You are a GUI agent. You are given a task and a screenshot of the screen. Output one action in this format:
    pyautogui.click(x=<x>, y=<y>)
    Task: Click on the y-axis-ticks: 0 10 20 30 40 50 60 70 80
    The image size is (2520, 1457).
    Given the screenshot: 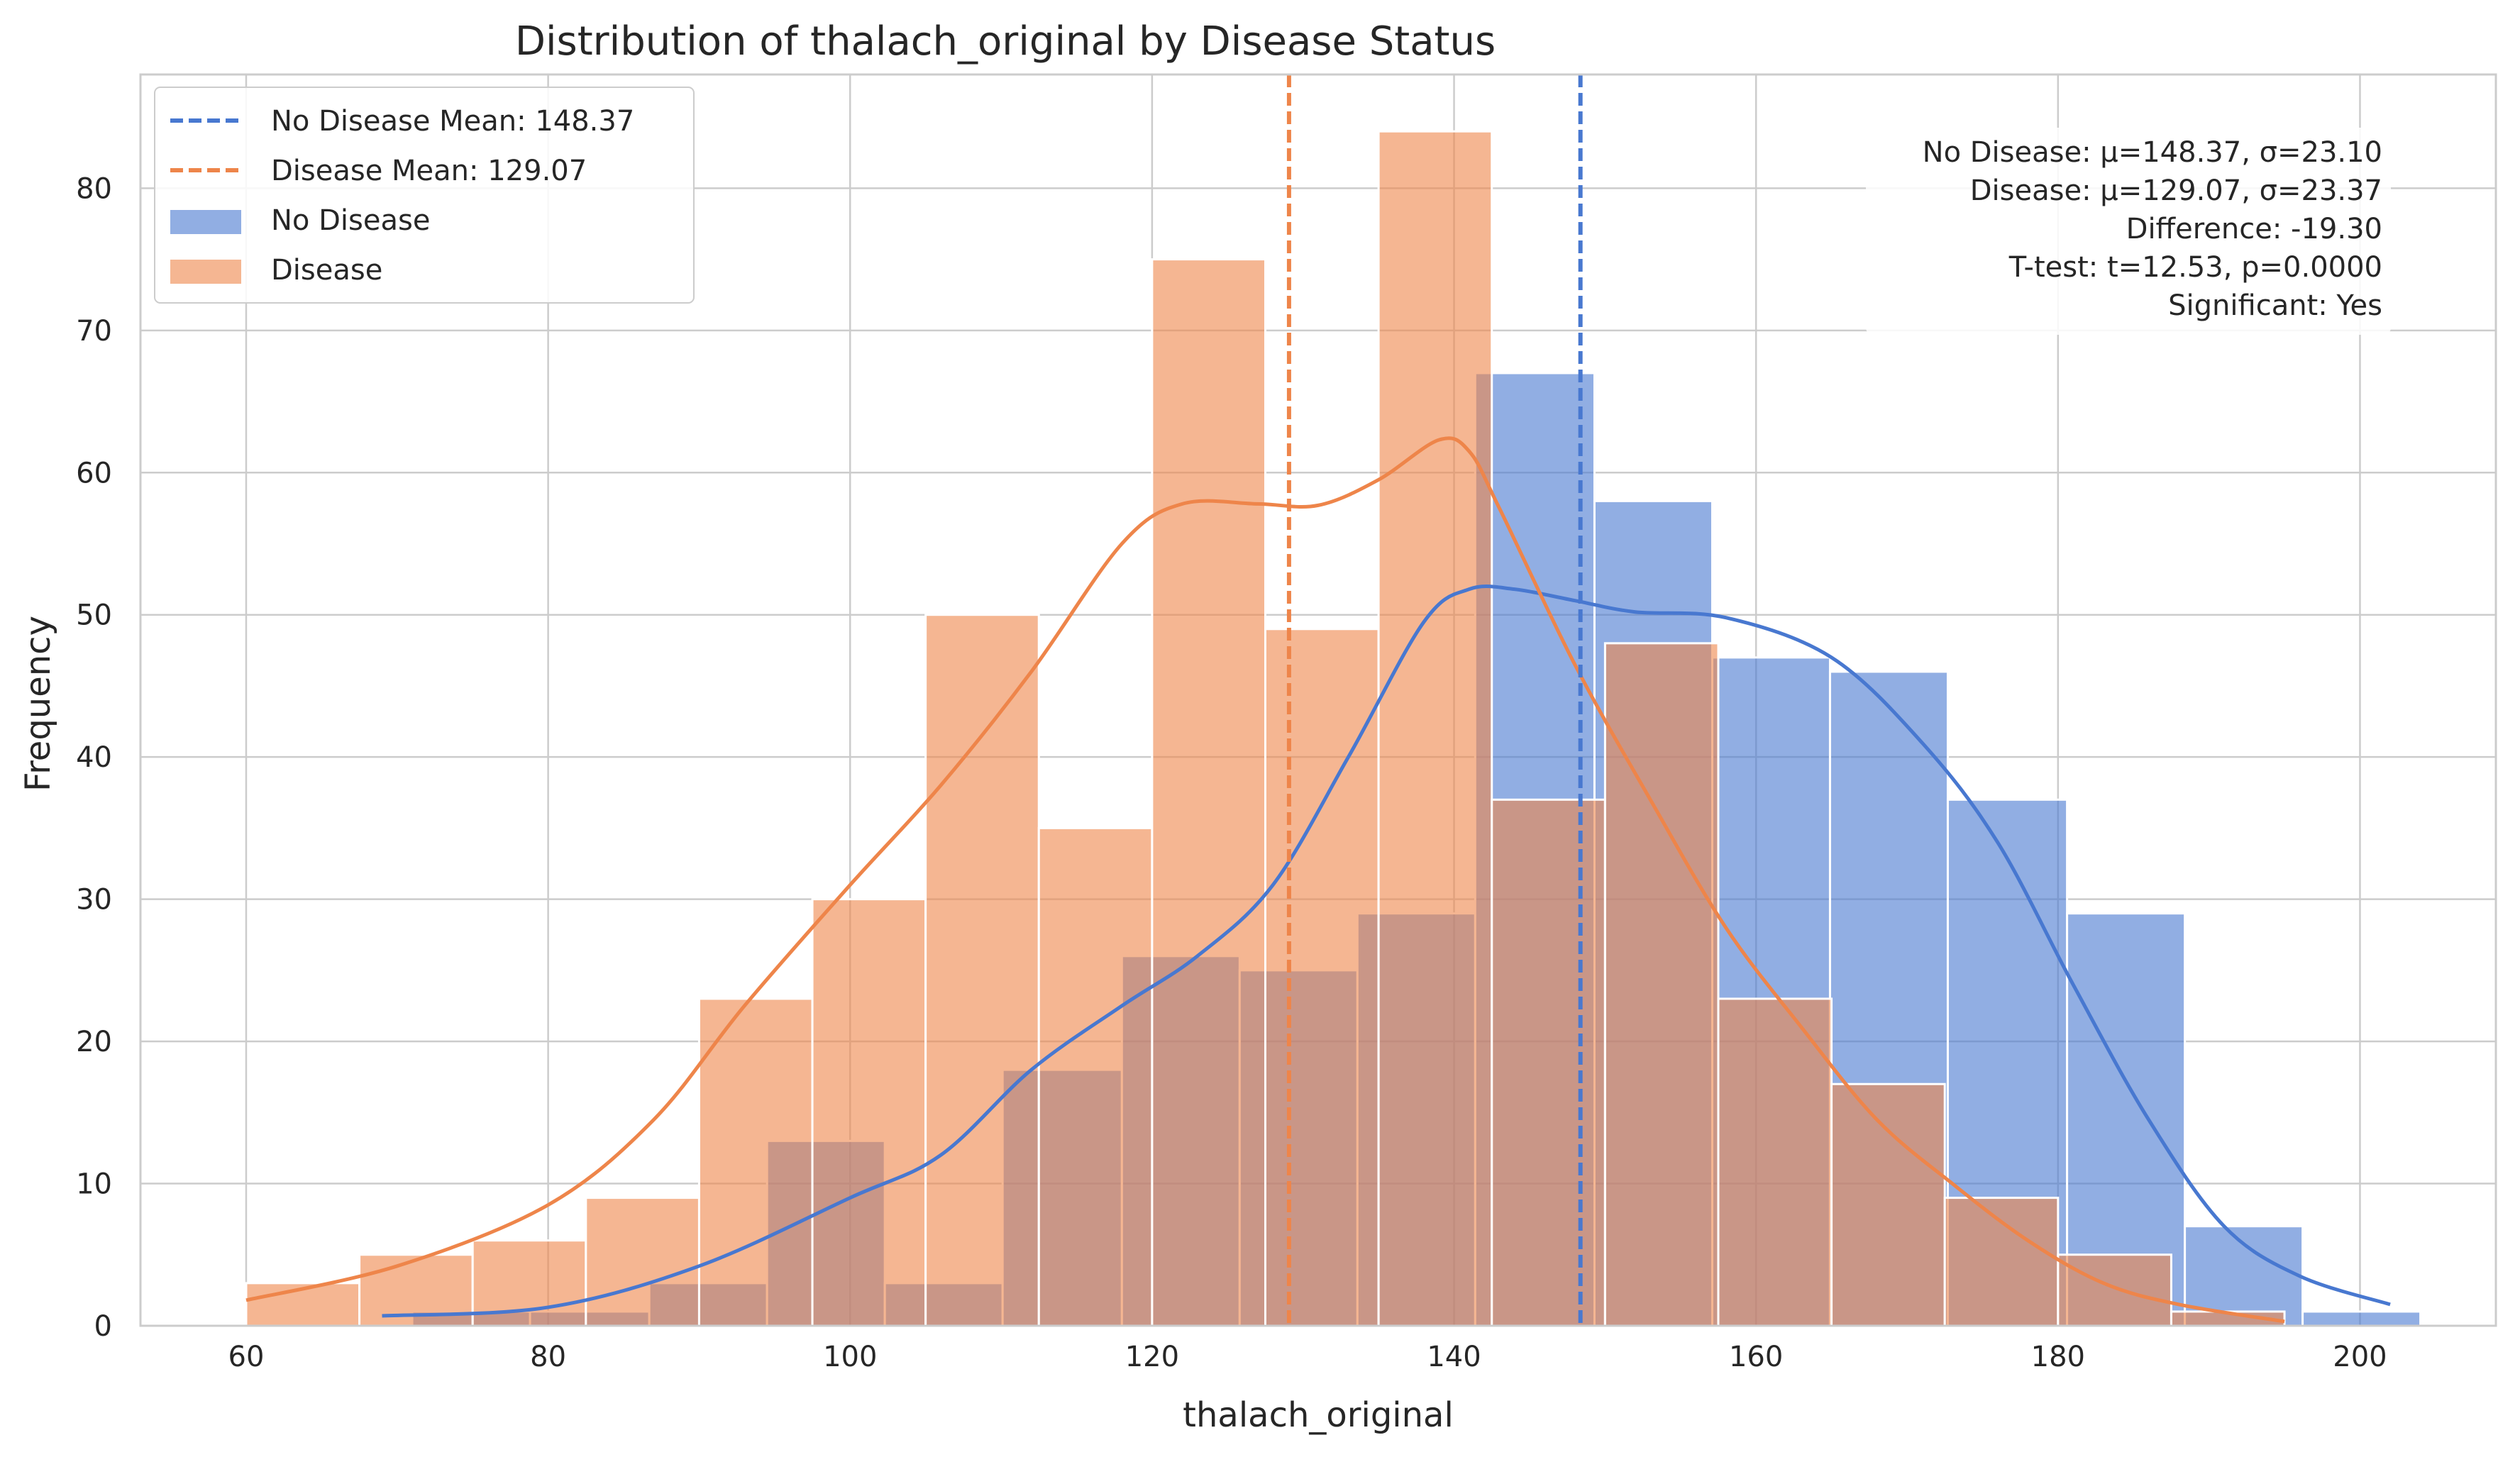 What is the action you would take?
    pyautogui.click(x=94, y=757)
    